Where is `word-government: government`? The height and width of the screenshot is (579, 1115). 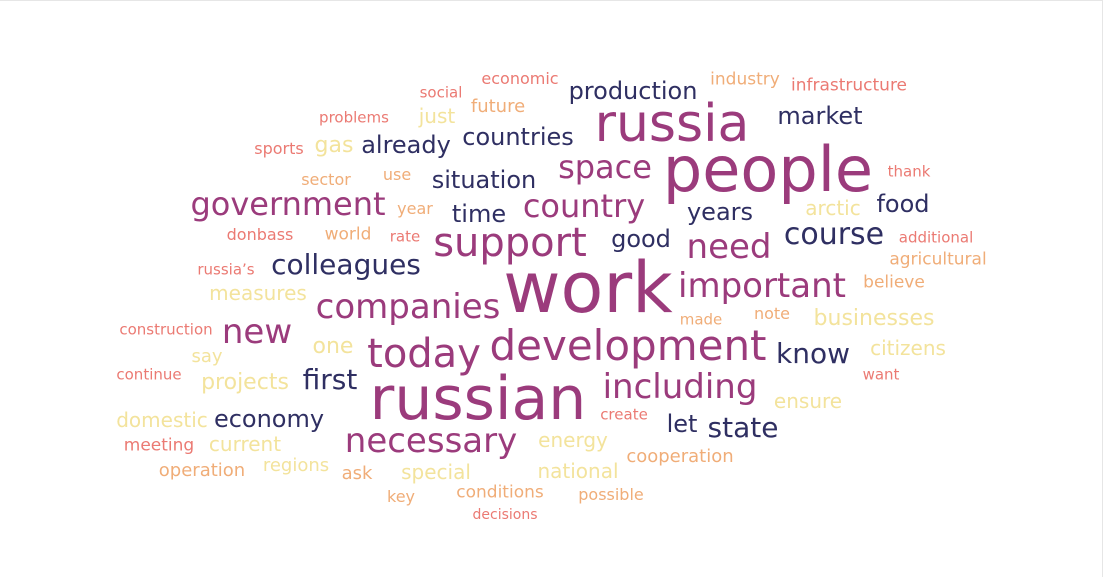
word-government: government is located at coordinates (288, 204).